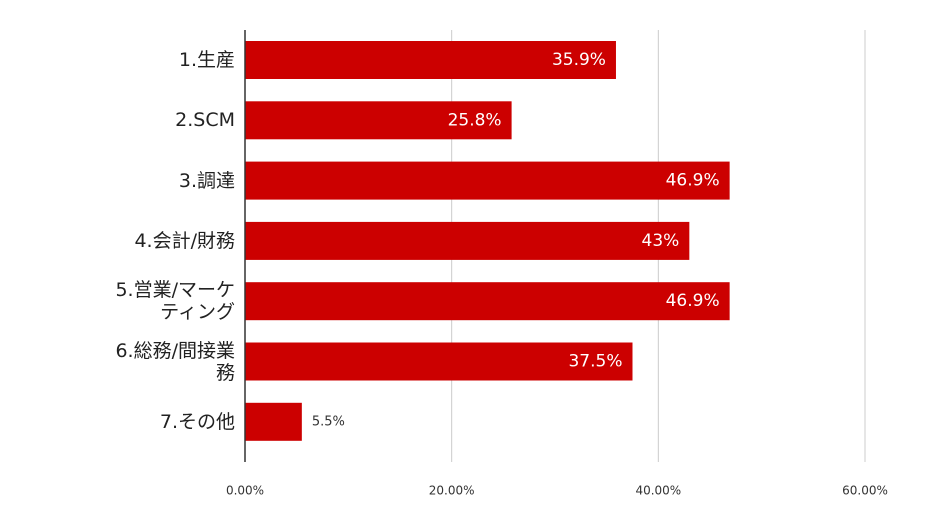 This screenshot has width=940, height=529. Describe the element at coordinates (184, 240) in the screenshot. I see `category-label: 4.会計/財務` at that location.